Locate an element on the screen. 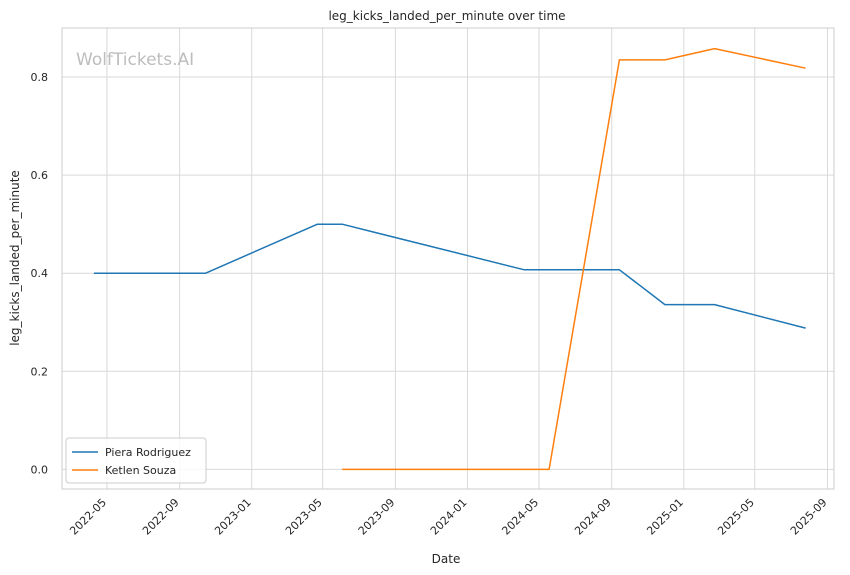 Image resolution: width=850 pixels, height=575 pixels. x-tick-label: 2024-09 is located at coordinates (593, 517).